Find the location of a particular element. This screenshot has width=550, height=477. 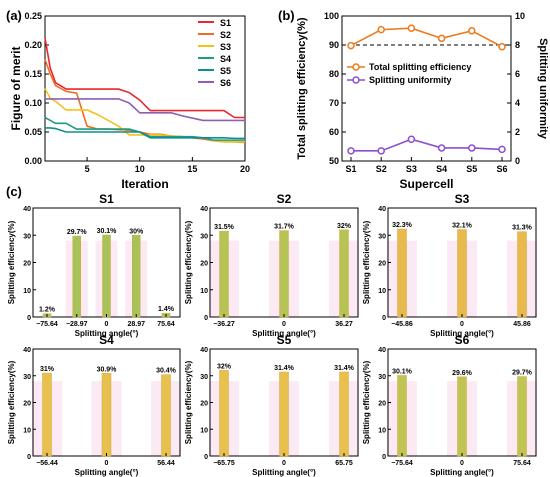

x-tick-label: 15 is located at coordinates (192, 169).